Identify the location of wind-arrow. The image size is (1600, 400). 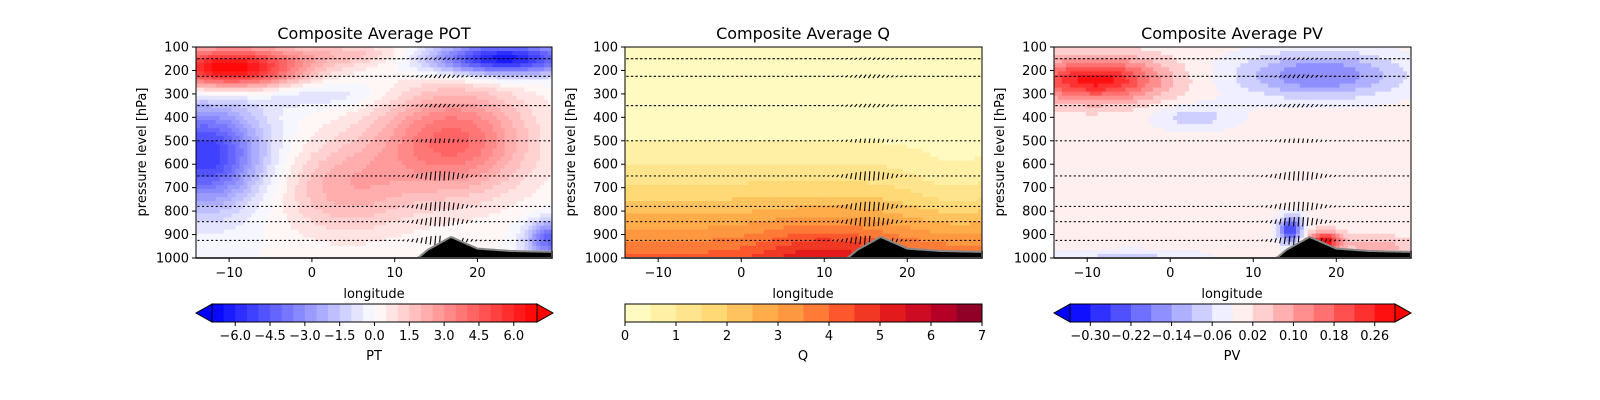
(449, 76).